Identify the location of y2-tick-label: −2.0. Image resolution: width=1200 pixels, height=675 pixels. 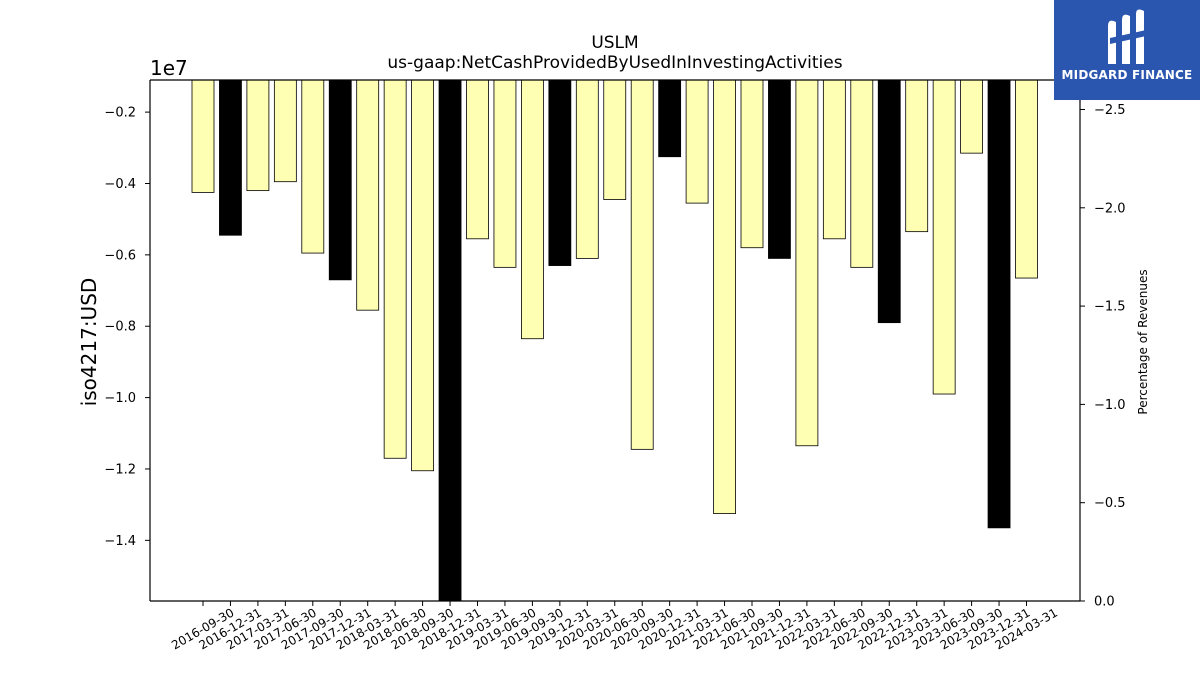
(1110, 208).